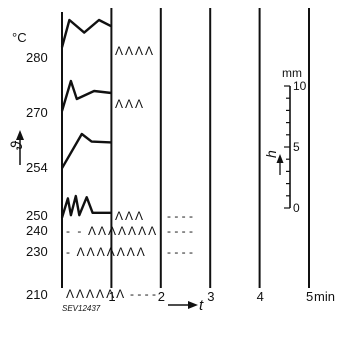 The image size is (338, 340). Describe the element at coordinates (183, 305) in the screenshot. I see `x-arrow` at that location.